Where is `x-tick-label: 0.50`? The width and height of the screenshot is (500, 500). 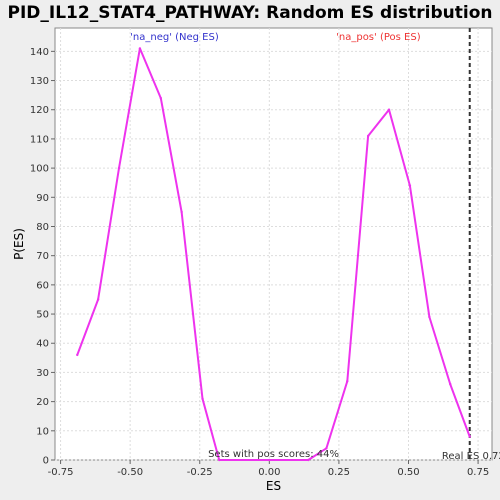
x-tick-label: 0.50 is located at coordinates (408, 472).